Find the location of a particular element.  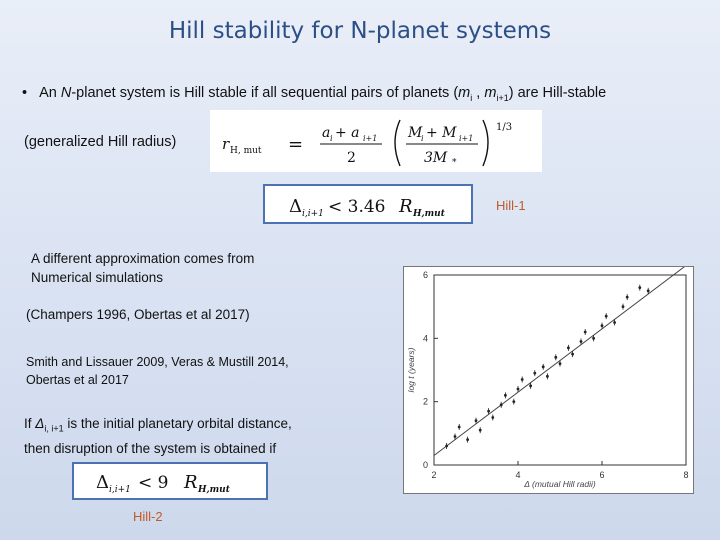

disruption-sub: i, i+1 is located at coordinates (54, 428).